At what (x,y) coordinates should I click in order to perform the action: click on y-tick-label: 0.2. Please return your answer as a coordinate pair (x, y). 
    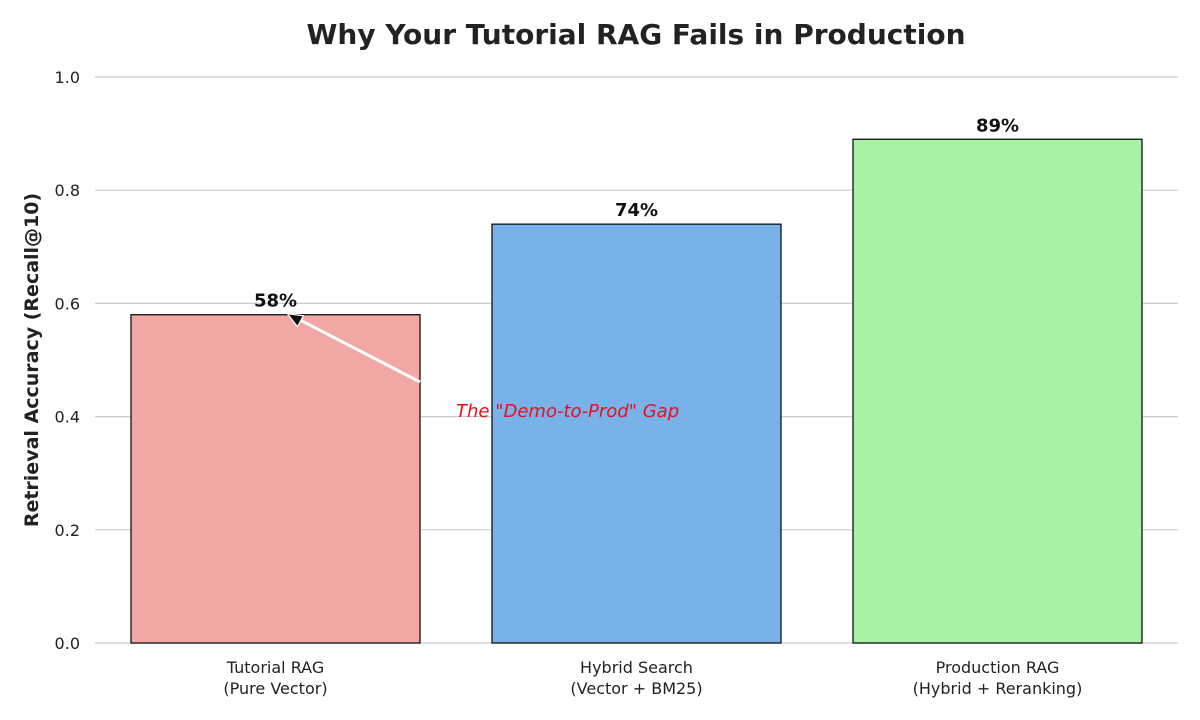
    Looking at the image, I should click on (67, 530).